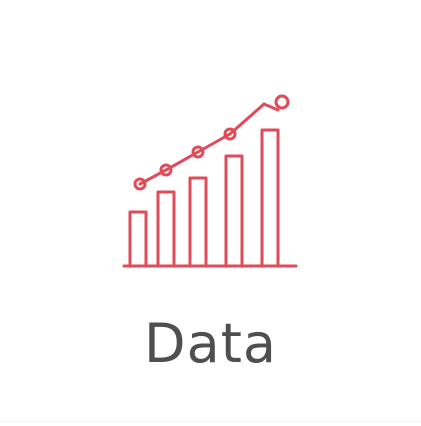  What do you see at coordinates (210, 421) in the screenshot?
I see `divider` at bounding box center [210, 421].